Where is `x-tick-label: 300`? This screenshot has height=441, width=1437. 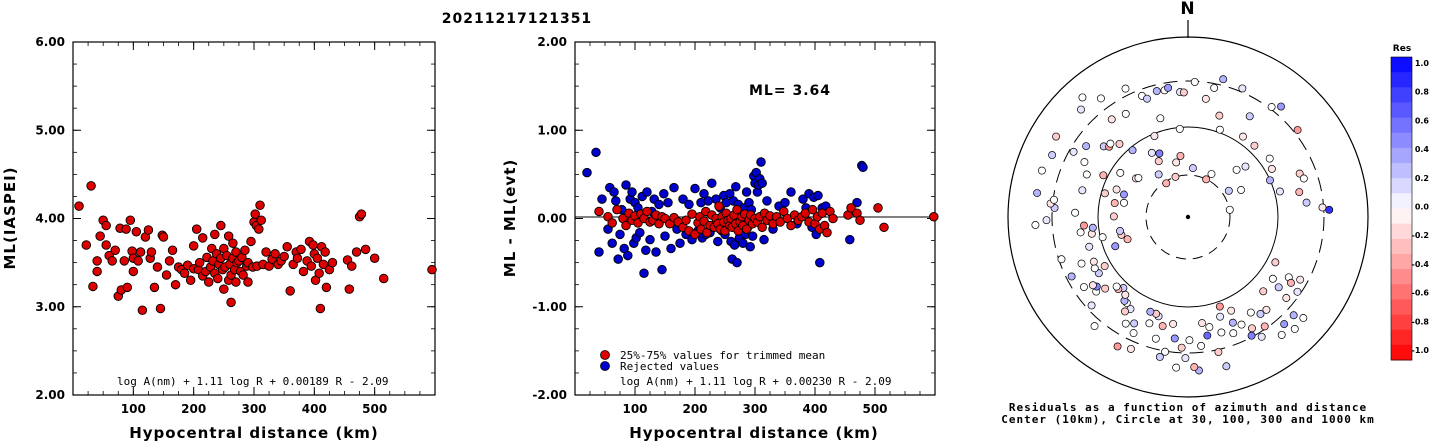 x-tick-label: 300 is located at coordinates (754, 409).